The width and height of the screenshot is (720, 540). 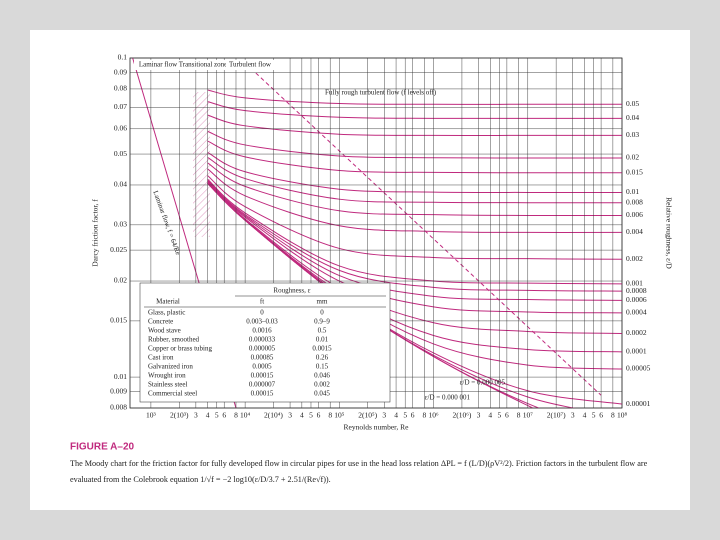 I want to click on annotation: Turbulent flow, so click(x=250, y=65).